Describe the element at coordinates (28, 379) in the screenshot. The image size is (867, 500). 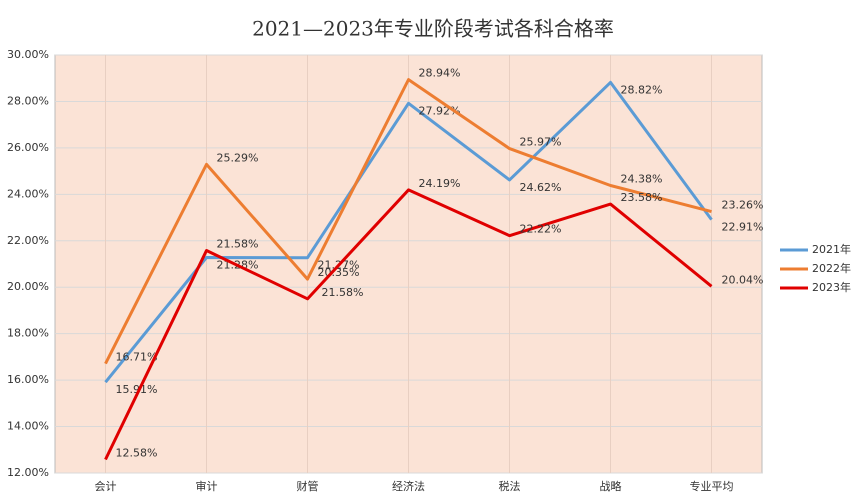
I see `y-tick-label: 16.00%` at that location.